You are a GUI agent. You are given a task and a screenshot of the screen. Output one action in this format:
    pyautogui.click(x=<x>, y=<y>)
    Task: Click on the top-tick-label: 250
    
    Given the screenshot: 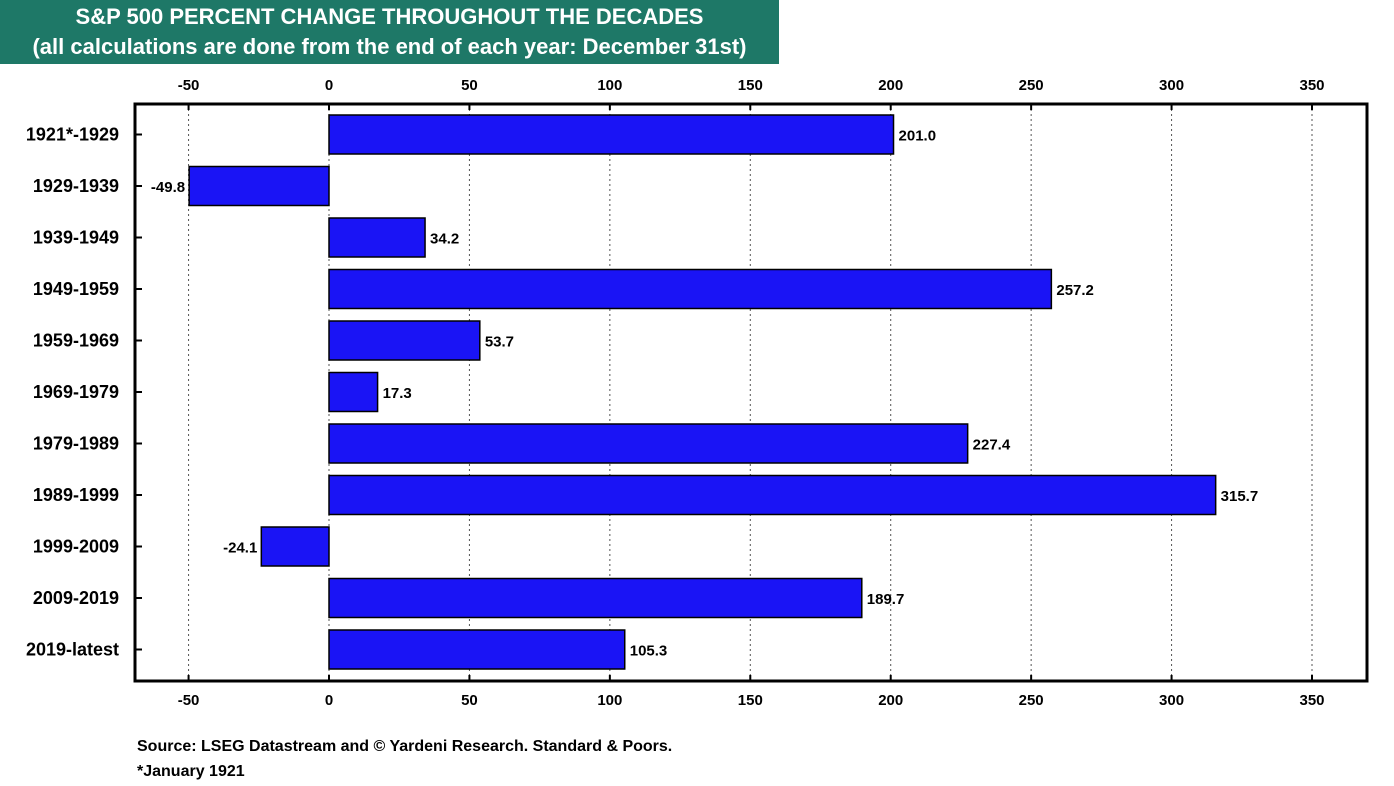 What is the action you would take?
    pyautogui.click(x=1031, y=85)
    